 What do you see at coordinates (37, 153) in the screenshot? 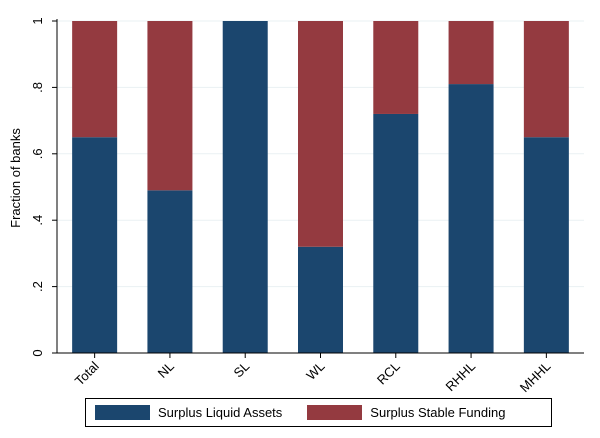
I see `y-tick-label: .6` at bounding box center [37, 153].